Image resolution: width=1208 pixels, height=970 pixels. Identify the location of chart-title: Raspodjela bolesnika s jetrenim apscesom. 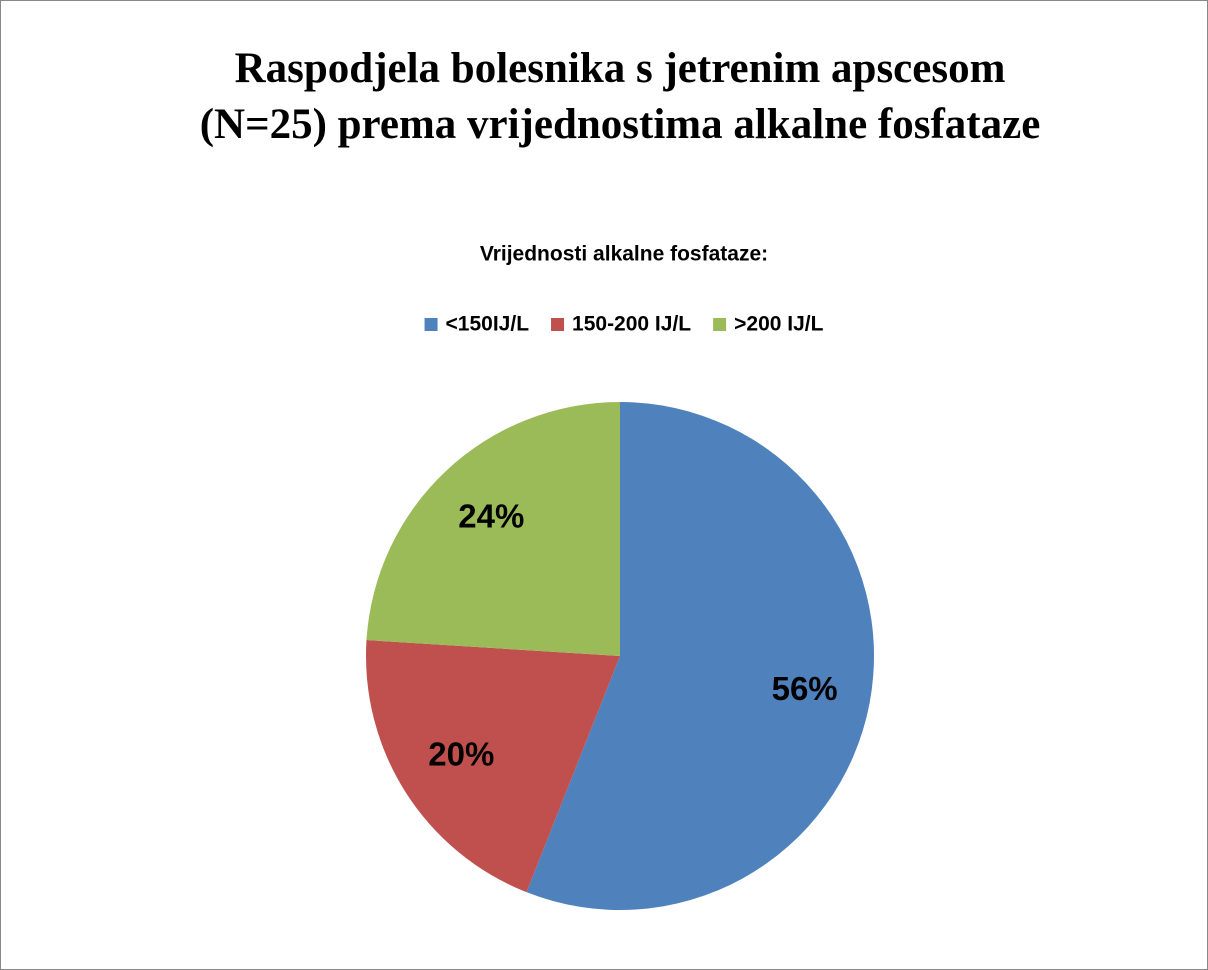
(620, 68).